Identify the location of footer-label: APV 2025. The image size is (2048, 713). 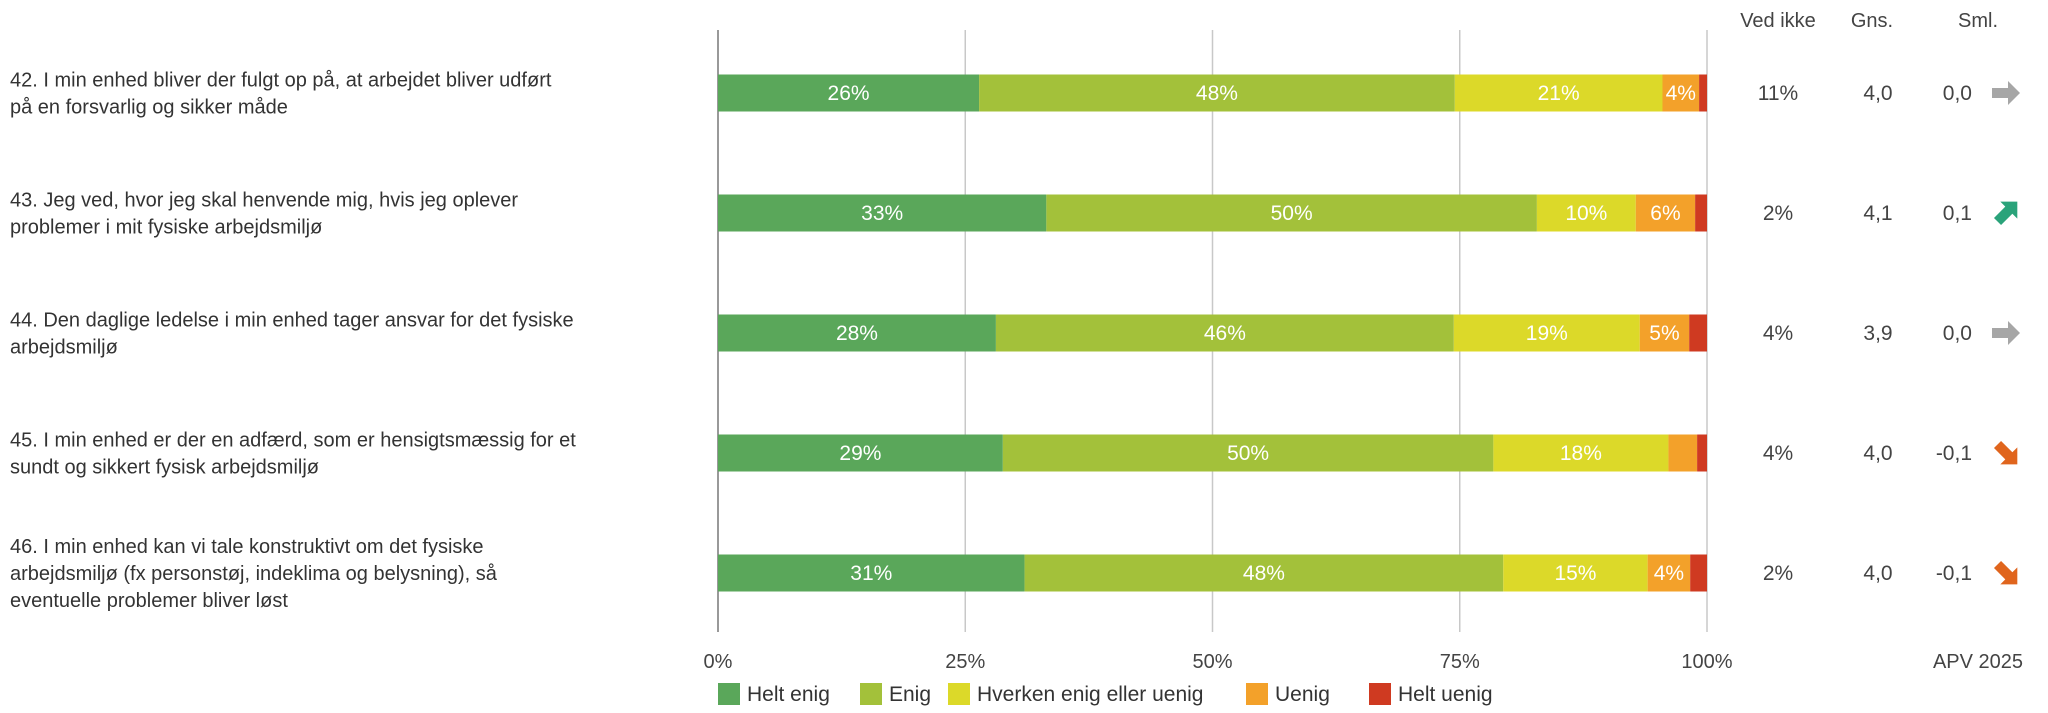
(1978, 662).